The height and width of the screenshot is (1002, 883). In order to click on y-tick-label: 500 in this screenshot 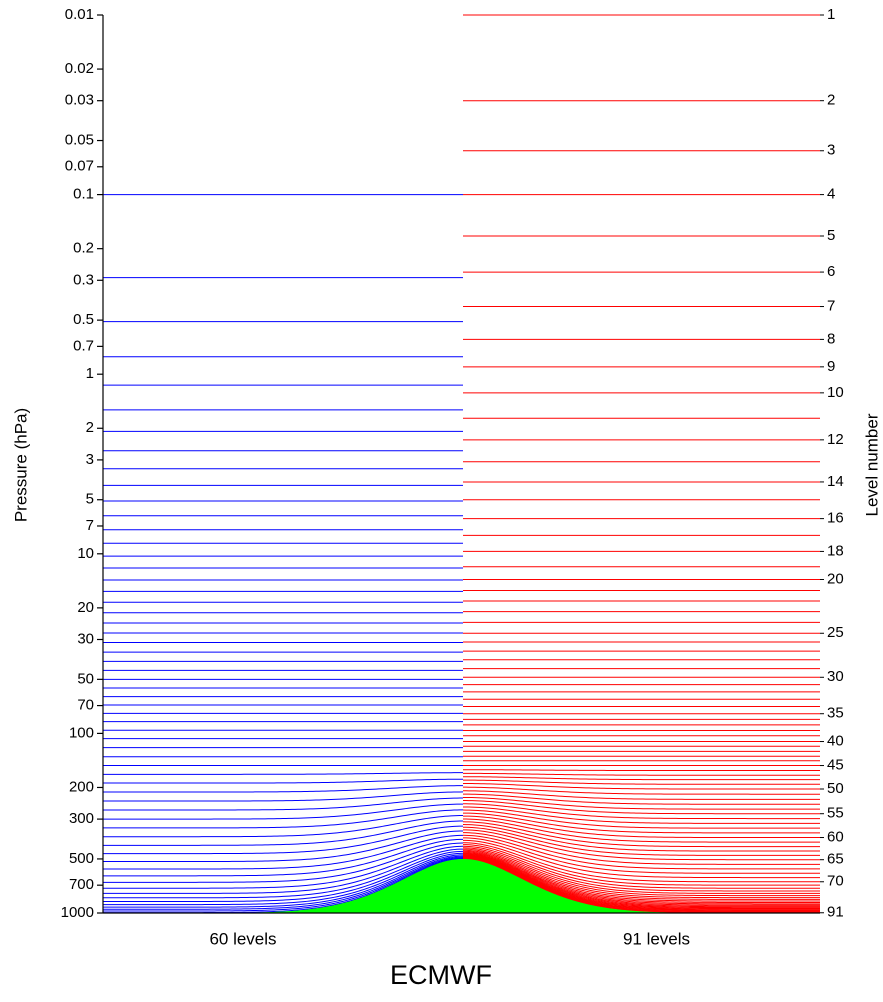, I will do `click(81, 858)`.